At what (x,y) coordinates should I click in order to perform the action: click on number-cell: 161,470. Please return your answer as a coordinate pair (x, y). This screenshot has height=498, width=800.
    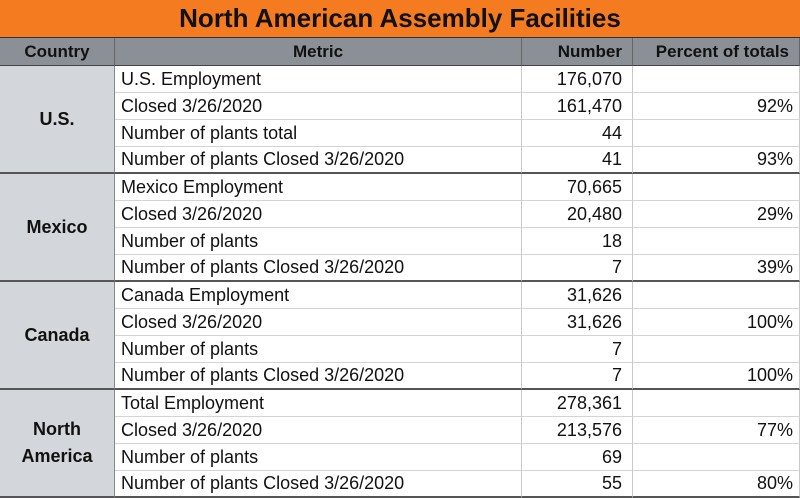
    Looking at the image, I should click on (577, 106).